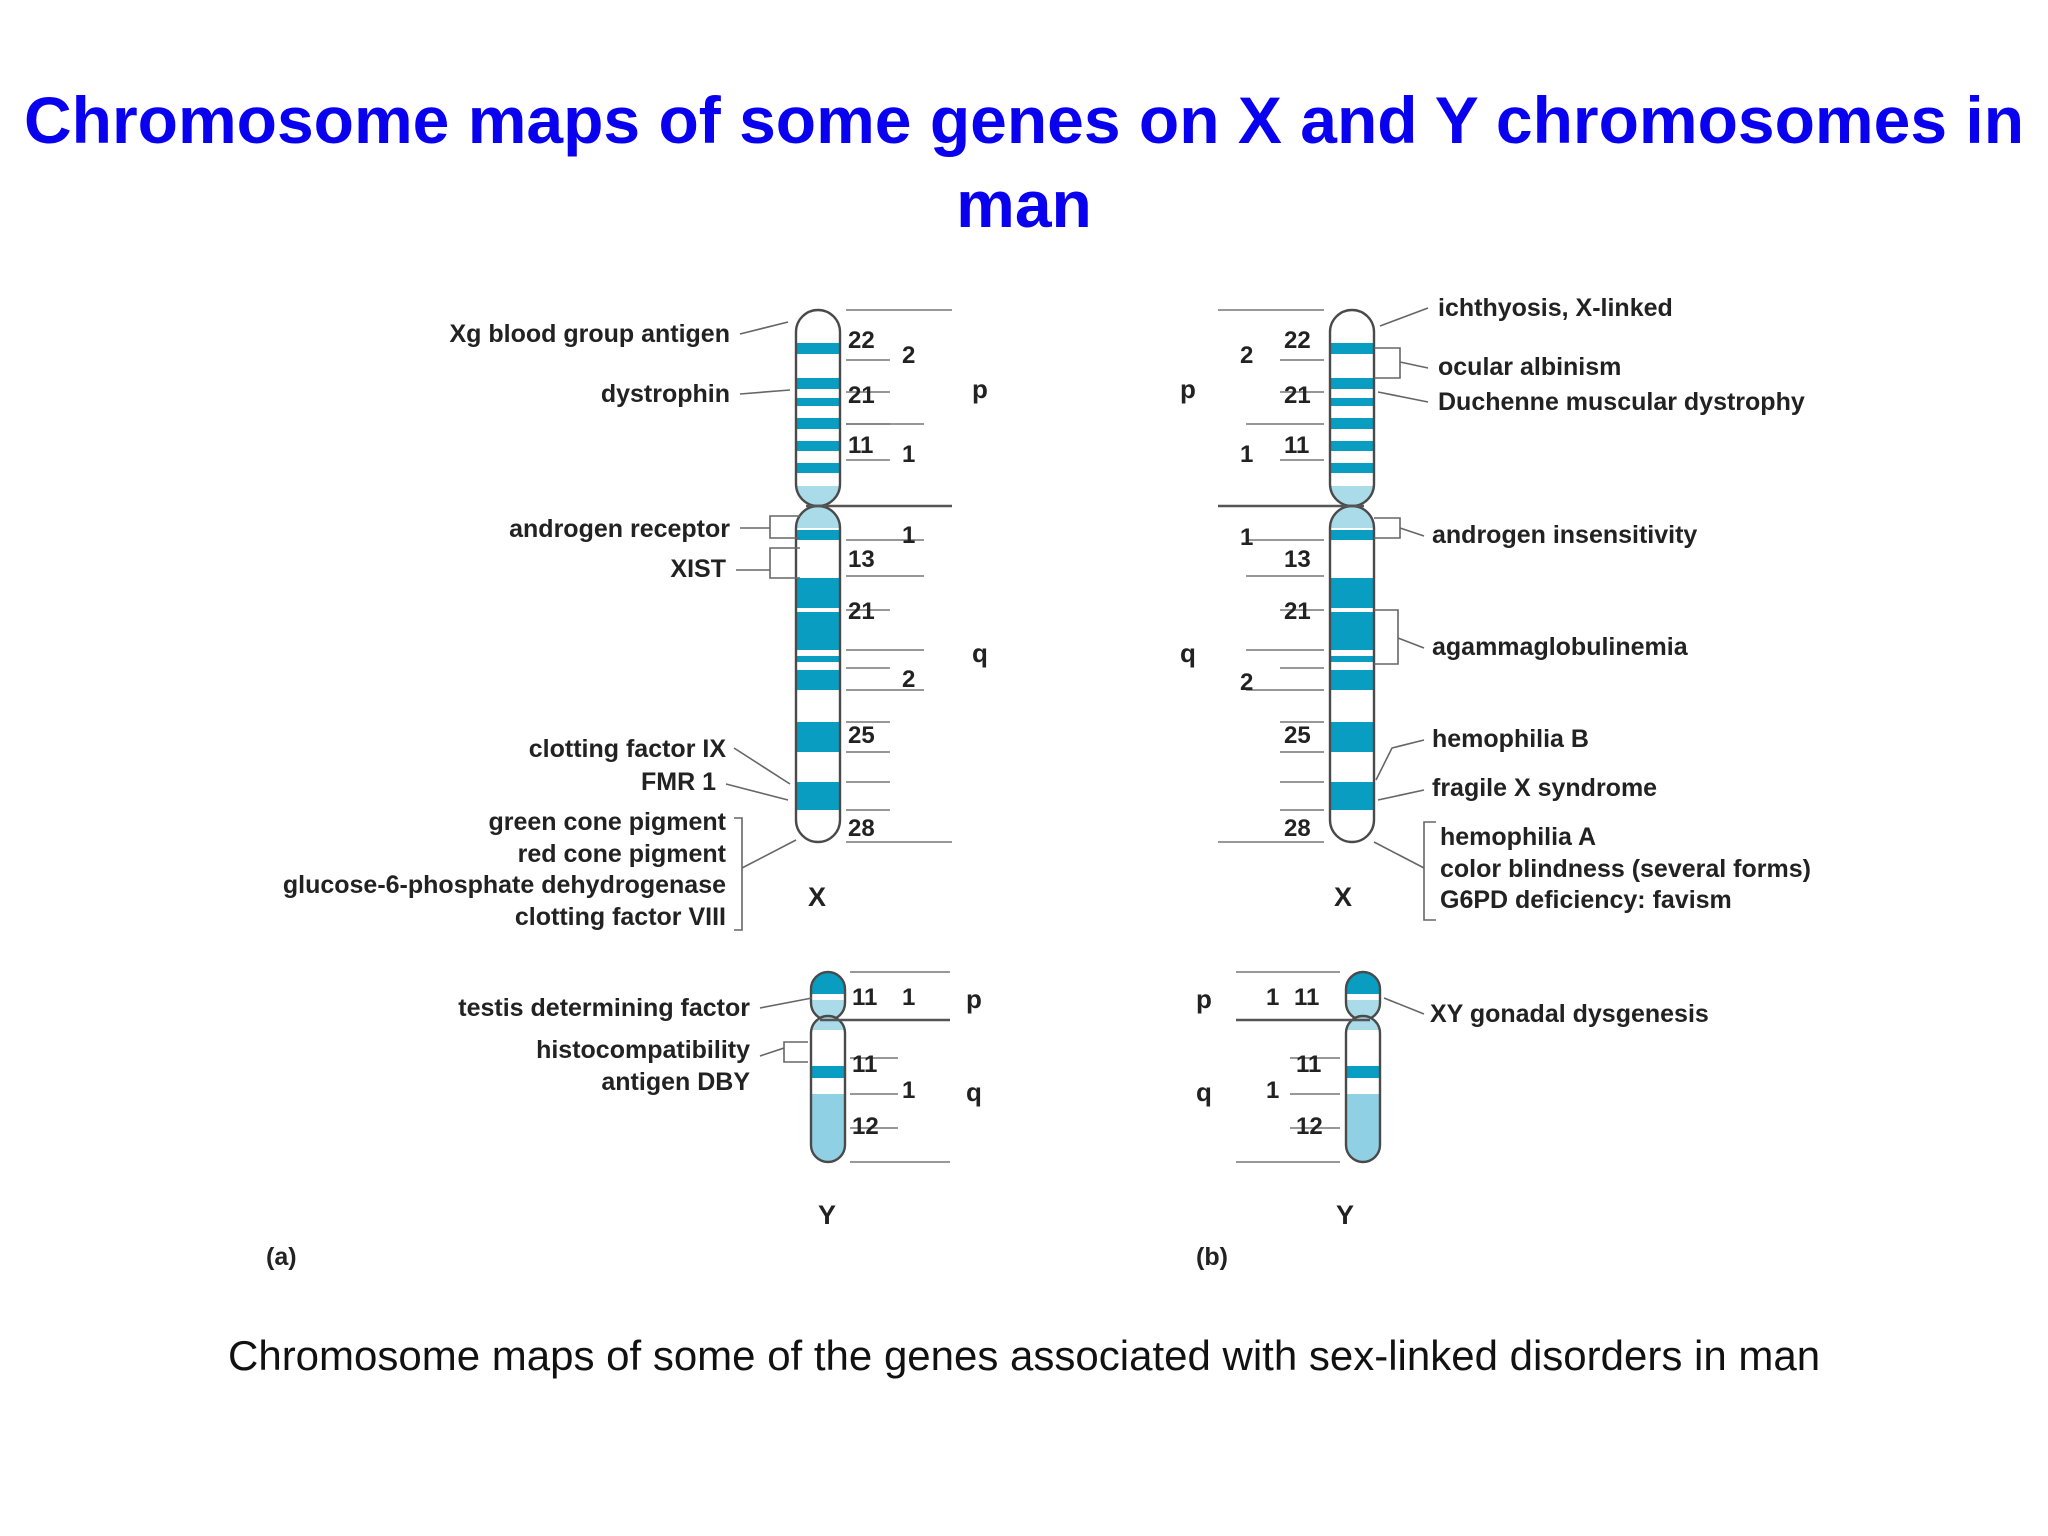 The height and width of the screenshot is (1536, 2048). What do you see at coordinates (865, 1126) in the screenshot?
I see `y-a-band-q12: 12` at bounding box center [865, 1126].